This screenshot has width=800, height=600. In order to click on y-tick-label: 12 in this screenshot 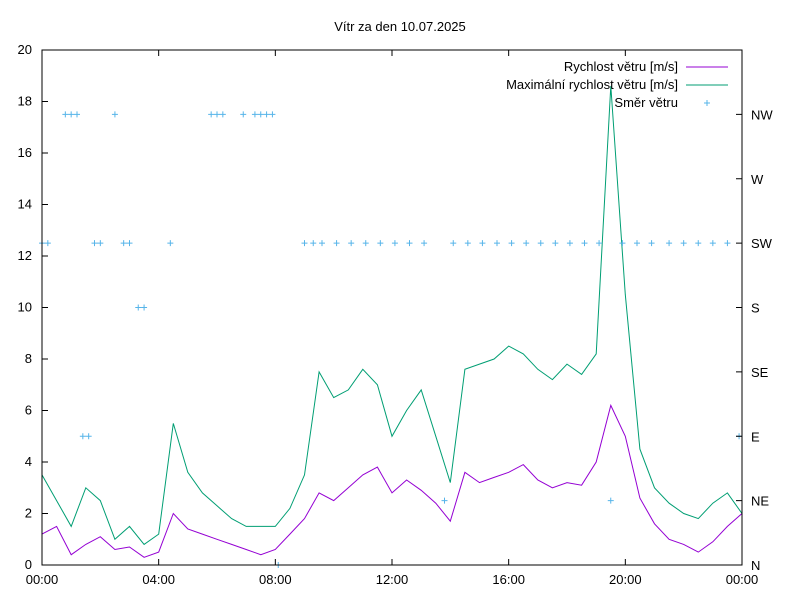, I will do `click(25, 255)`.